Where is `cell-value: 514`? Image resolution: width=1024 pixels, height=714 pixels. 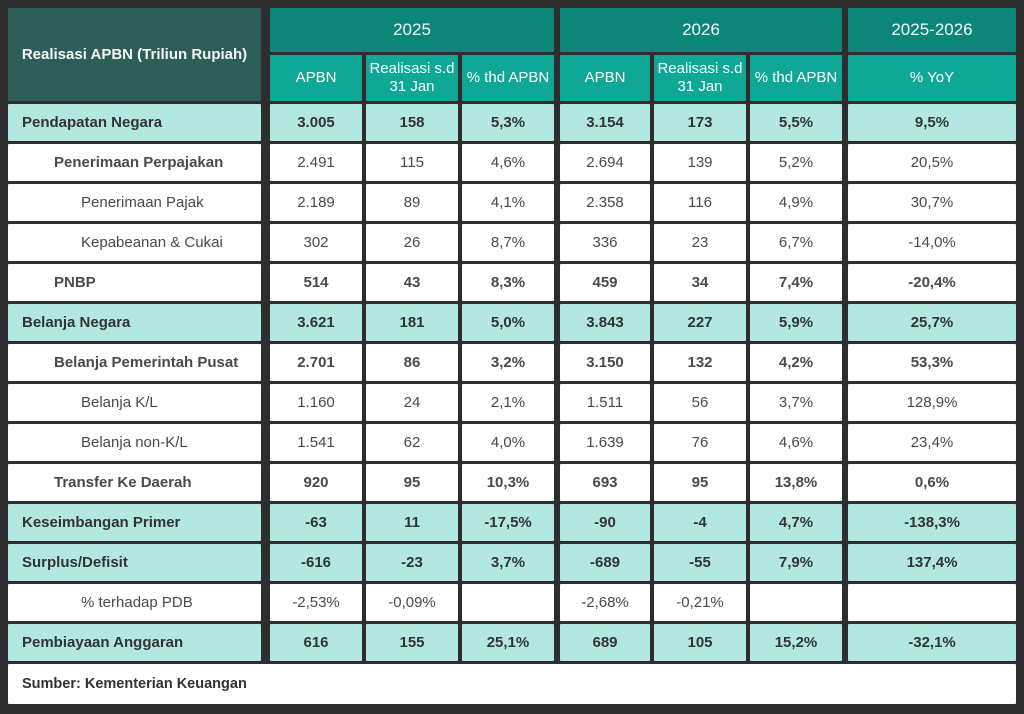 cell-value: 514 is located at coordinates (316, 282).